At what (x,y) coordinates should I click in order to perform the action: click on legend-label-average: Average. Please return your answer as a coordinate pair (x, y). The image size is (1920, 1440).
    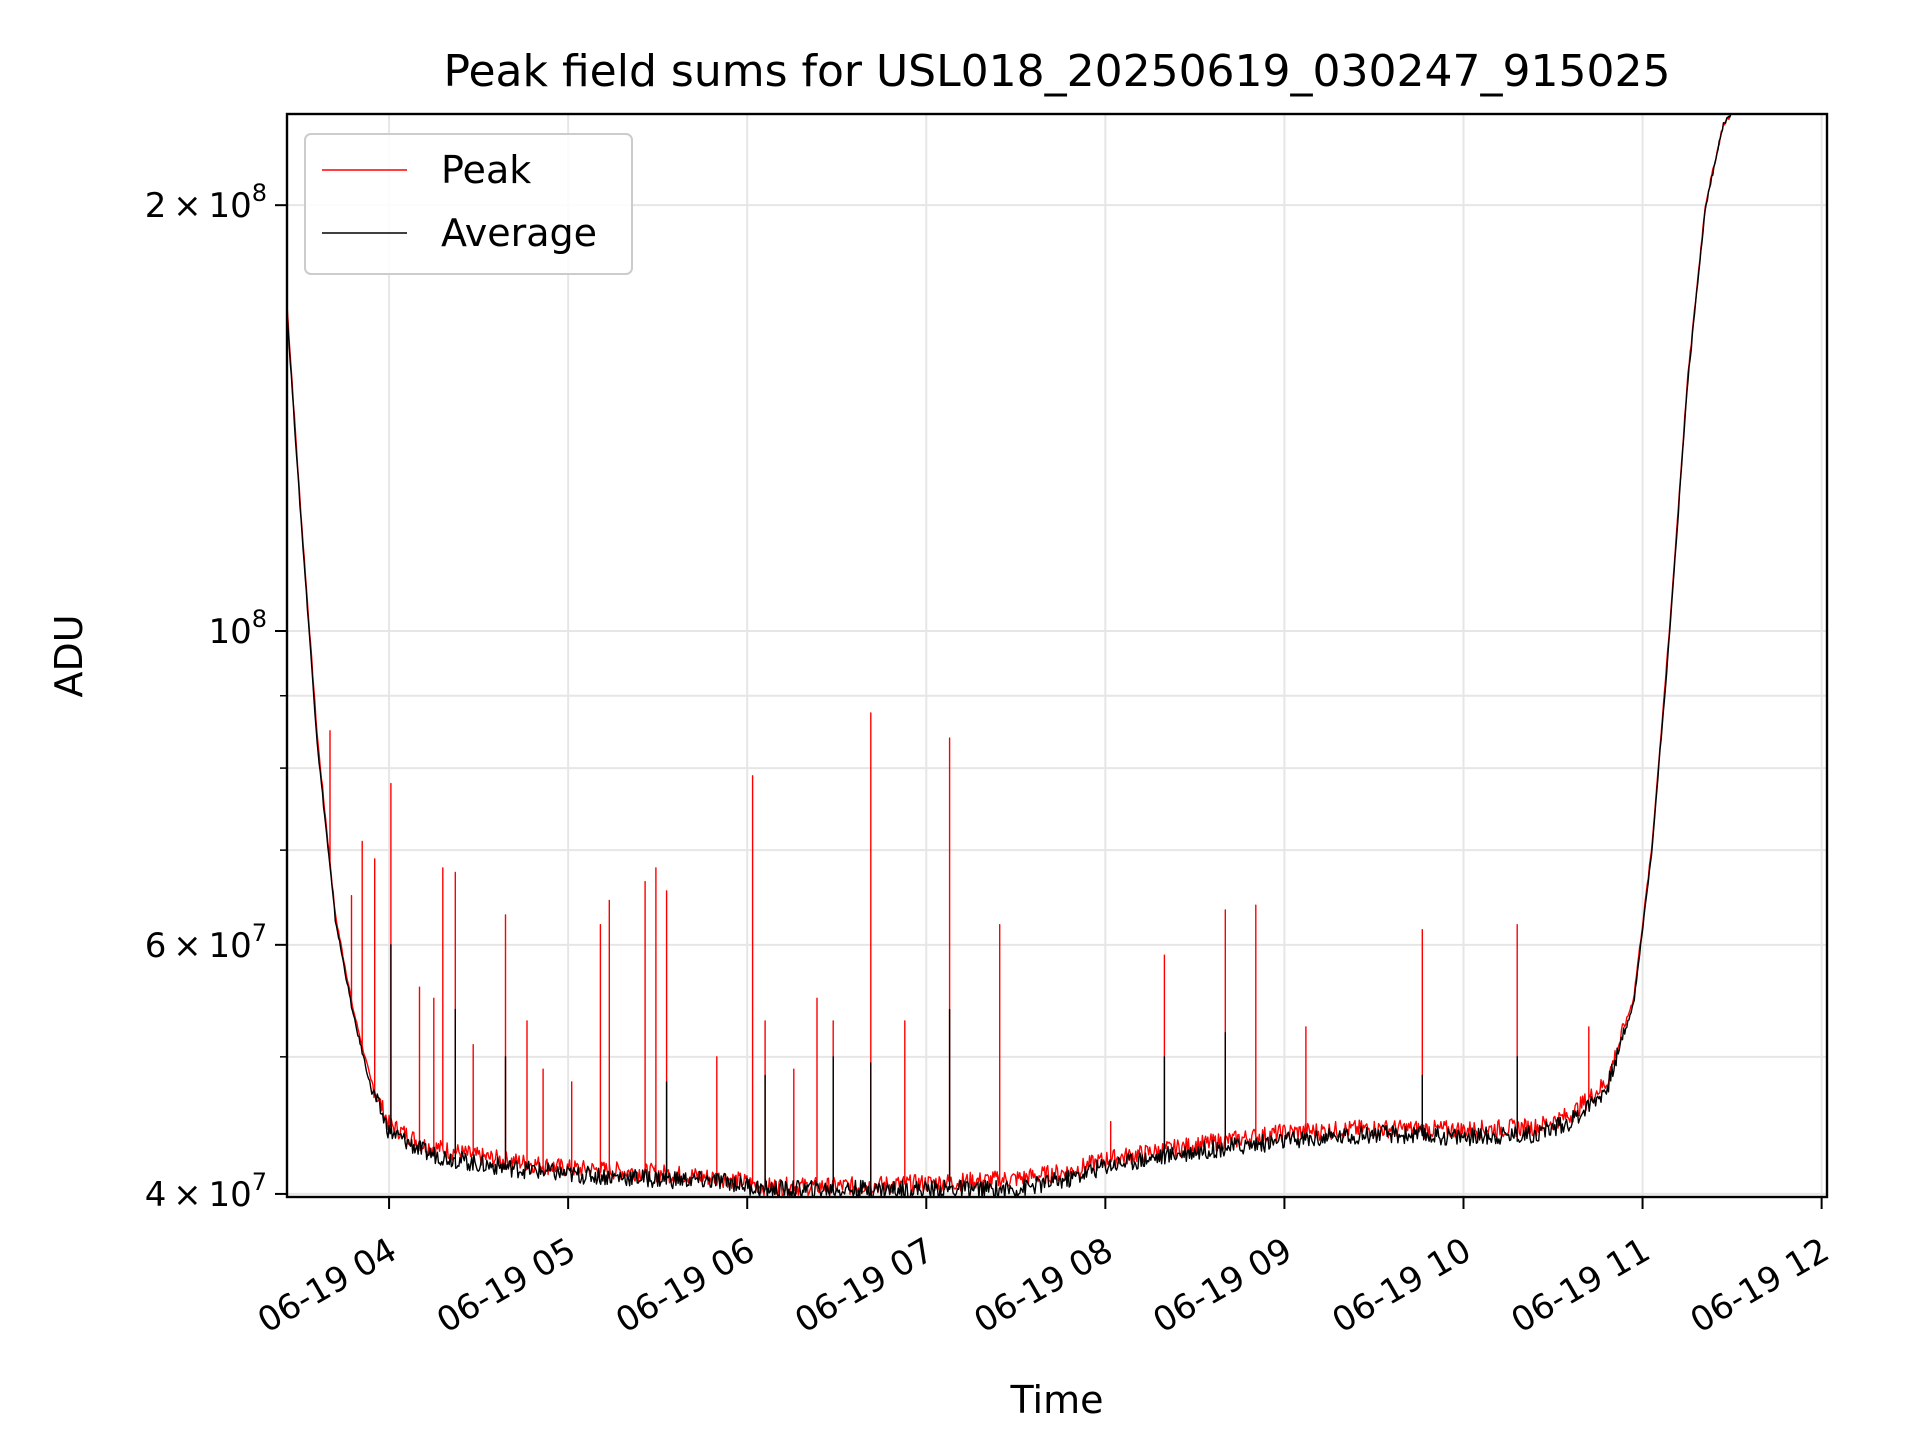
    Looking at the image, I should click on (519, 233).